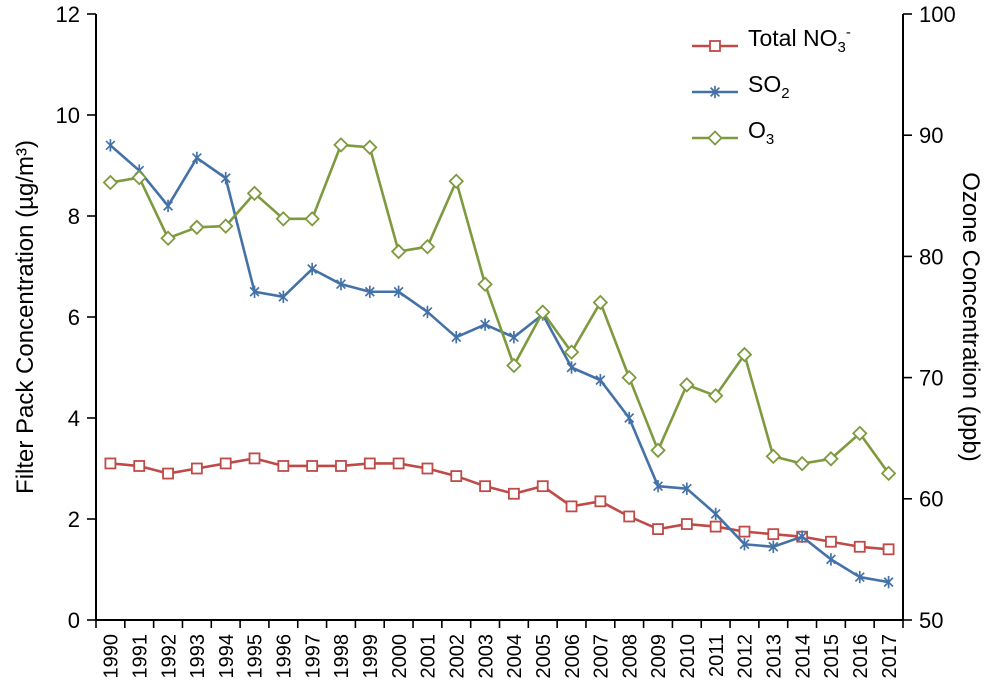  Describe the element at coordinates (313, 656) in the screenshot. I see `x-tick-label: 1997` at that location.